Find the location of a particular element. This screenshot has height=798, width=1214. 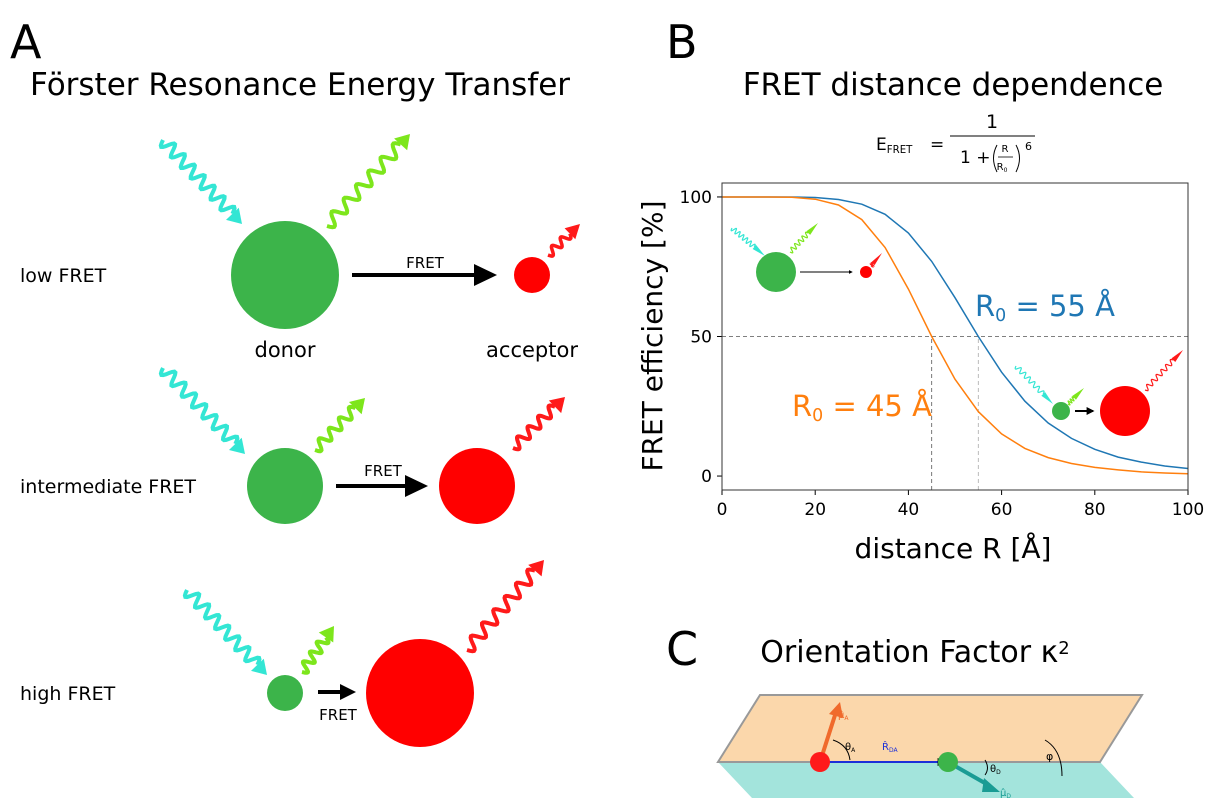

formula-lhs: EFRET is located at coordinates (894, 145).